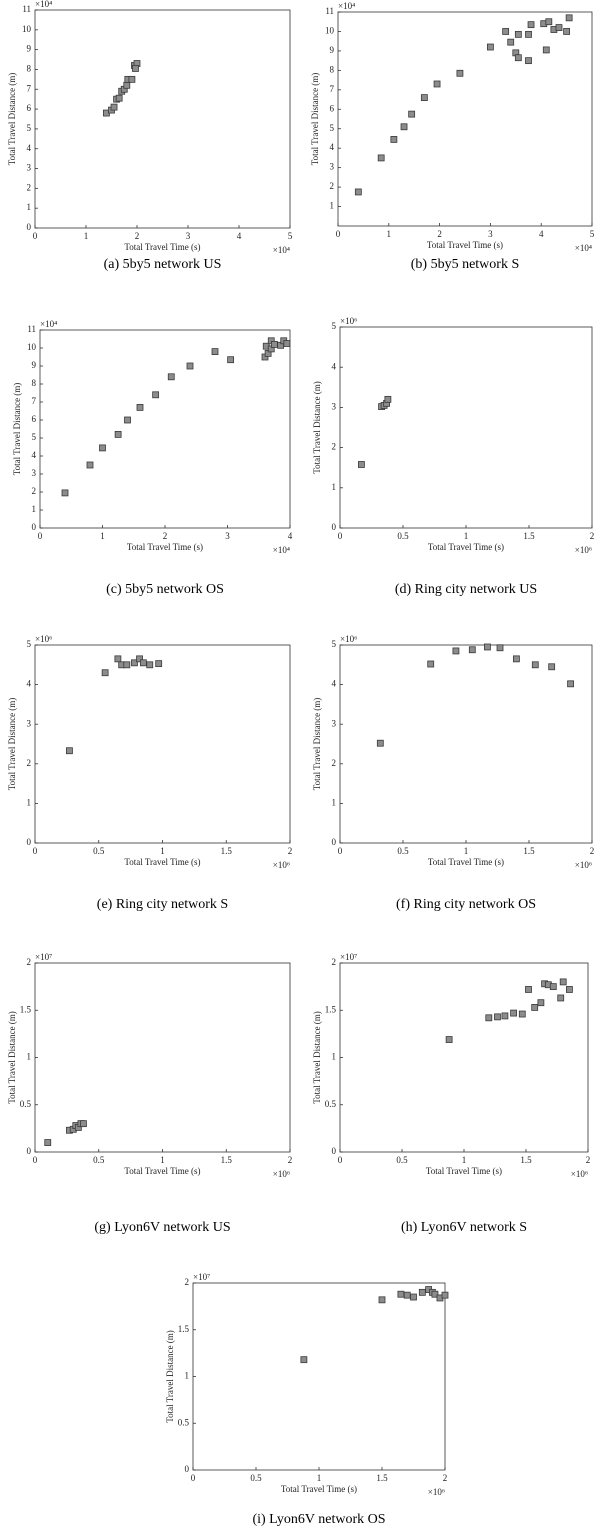  I want to click on x-tick-label: 4, so click(239, 236).